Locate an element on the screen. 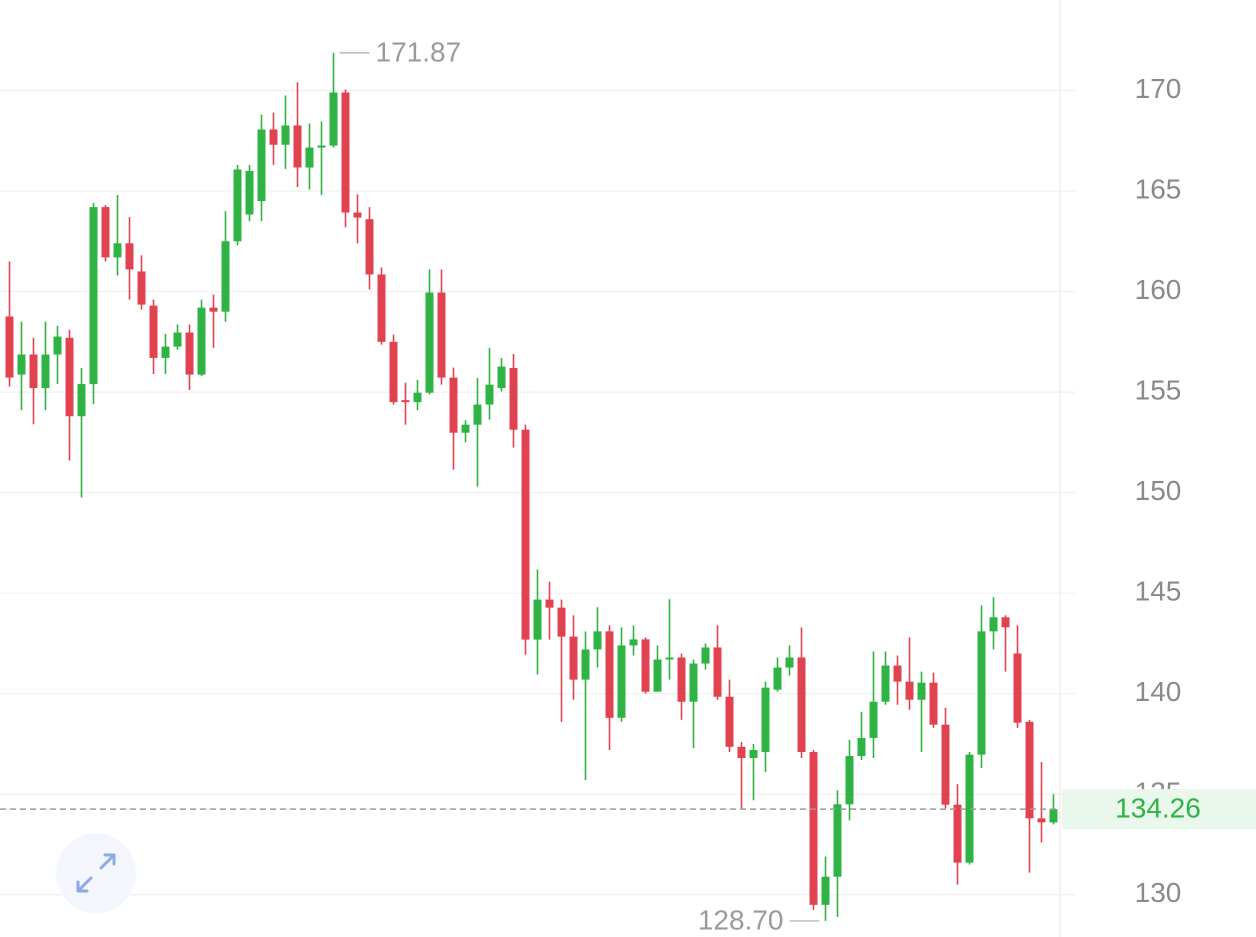 This screenshot has height=937, width=1256. y-tick-label: 145 is located at coordinates (1158, 591).